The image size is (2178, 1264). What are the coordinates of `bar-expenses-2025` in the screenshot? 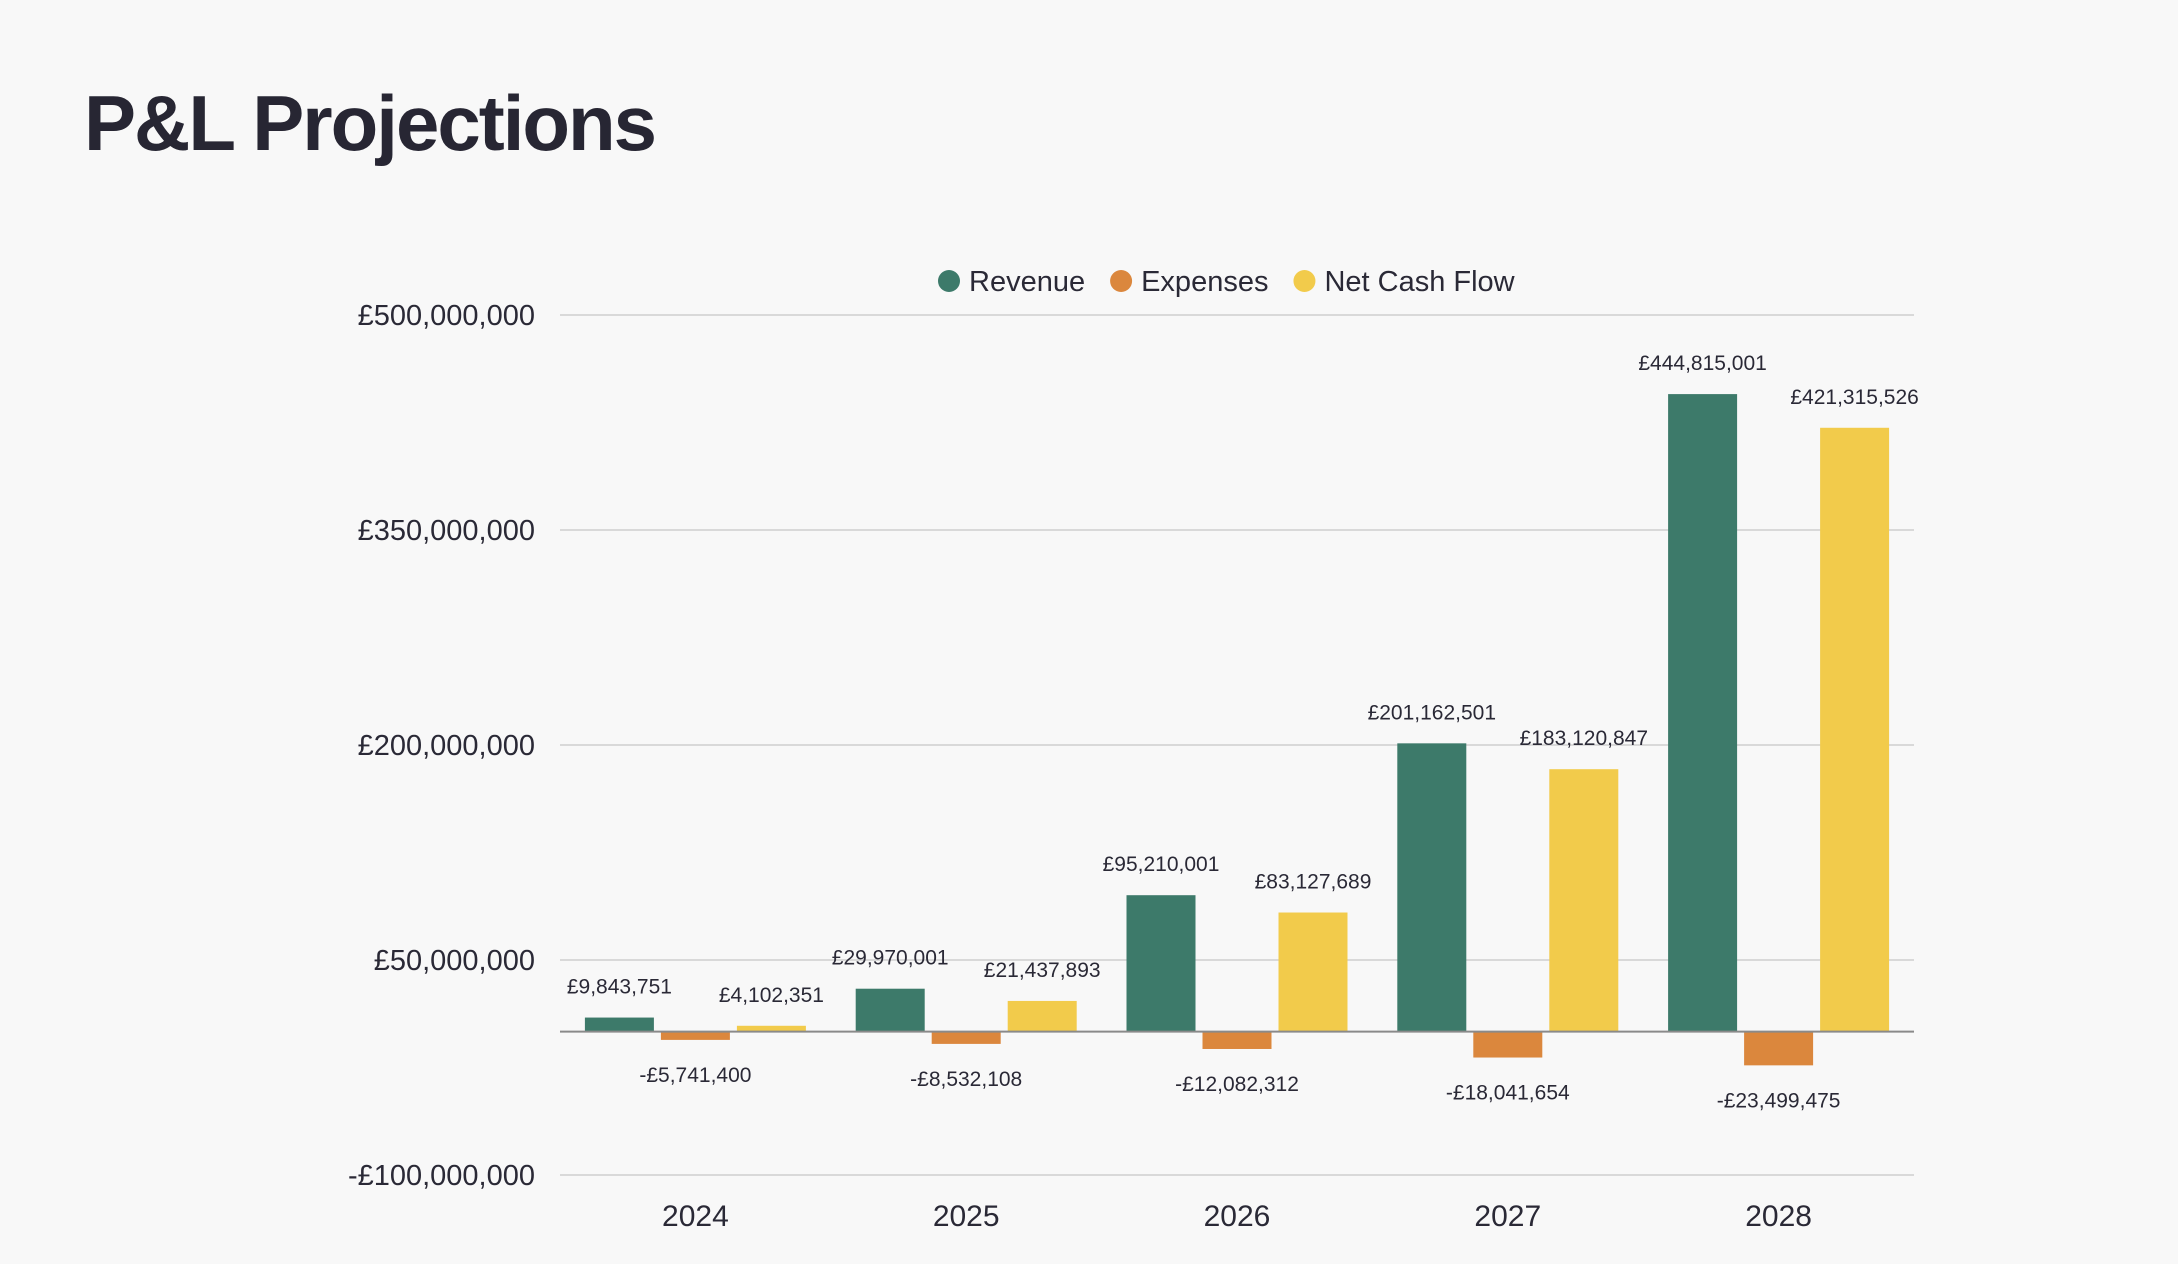 It's located at (966, 1037).